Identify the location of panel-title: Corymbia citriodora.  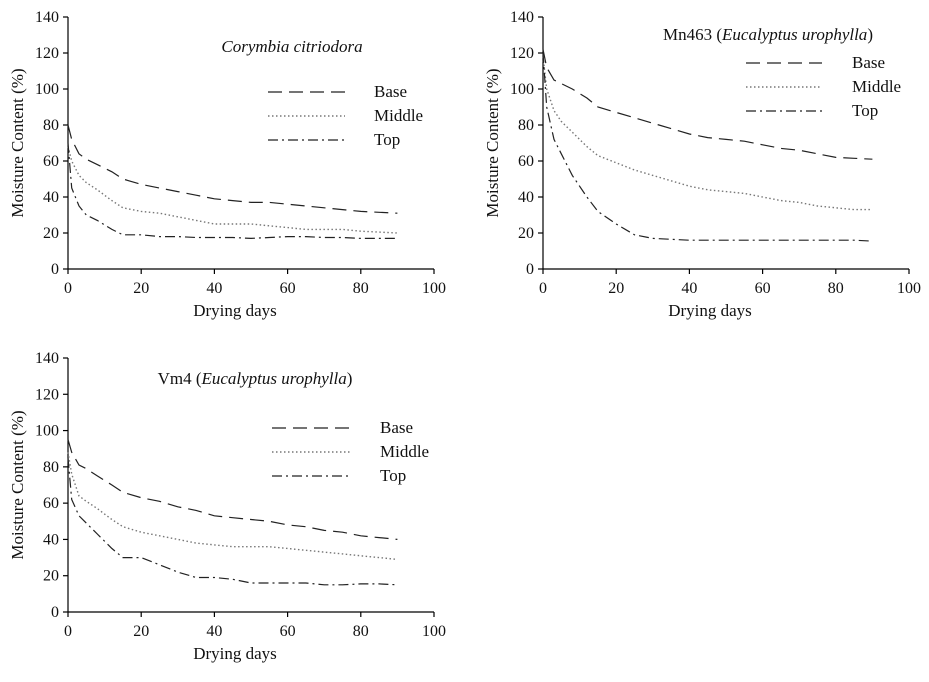
(291, 46).